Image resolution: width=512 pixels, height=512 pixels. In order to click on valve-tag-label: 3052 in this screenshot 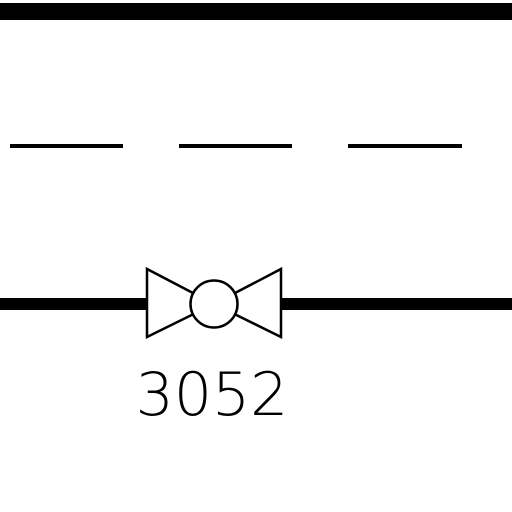, I will do `click(212, 395)`.